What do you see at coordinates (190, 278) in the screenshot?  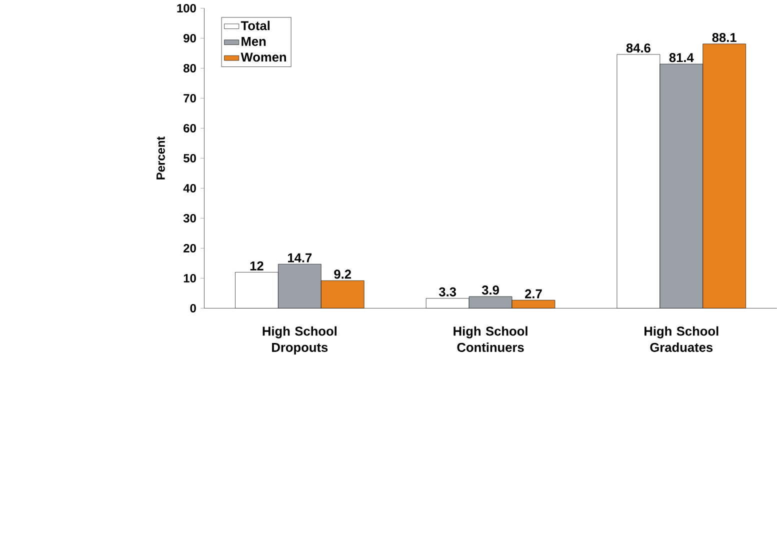 I see `y-tick-label: 10` at bounding box center [190, 278].